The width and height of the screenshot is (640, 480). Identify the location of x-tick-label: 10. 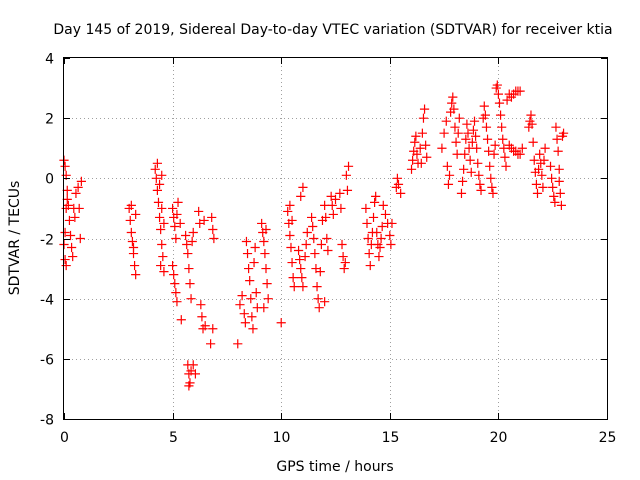
(282, 438).